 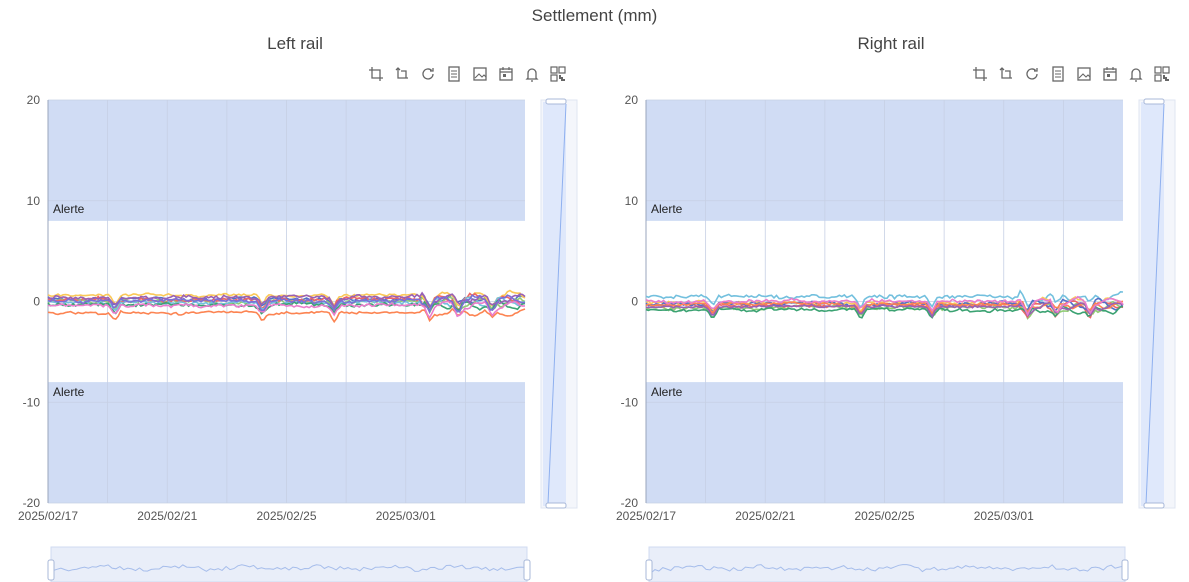 I want to click on left-rail-subtitle: Left rail, so click(x=295, y=43).